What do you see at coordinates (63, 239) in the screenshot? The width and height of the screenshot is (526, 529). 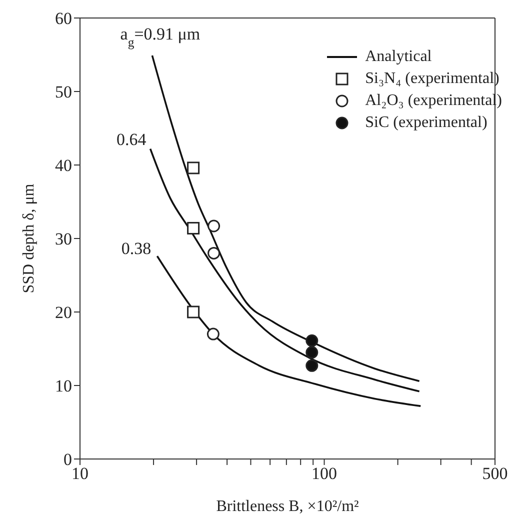 I see `y-tick-label: 30` at bounding box center [63, 239].